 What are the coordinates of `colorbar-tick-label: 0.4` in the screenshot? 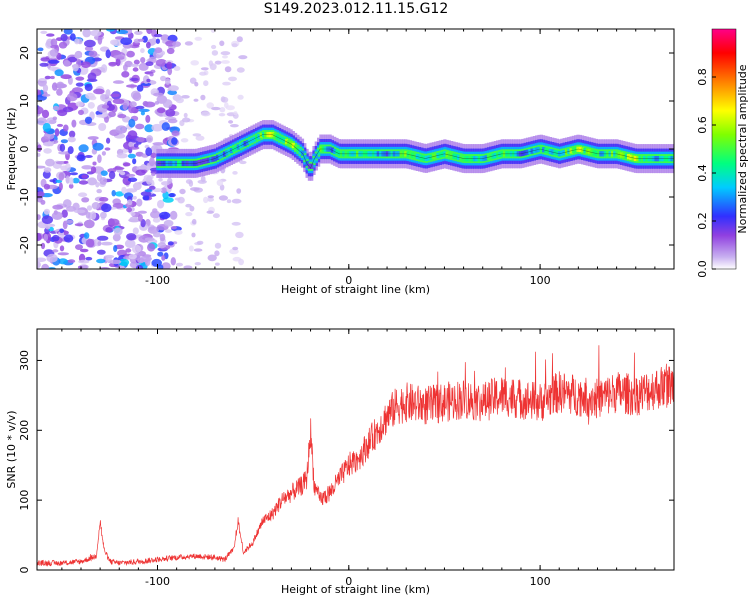 It's located at (702, 173).